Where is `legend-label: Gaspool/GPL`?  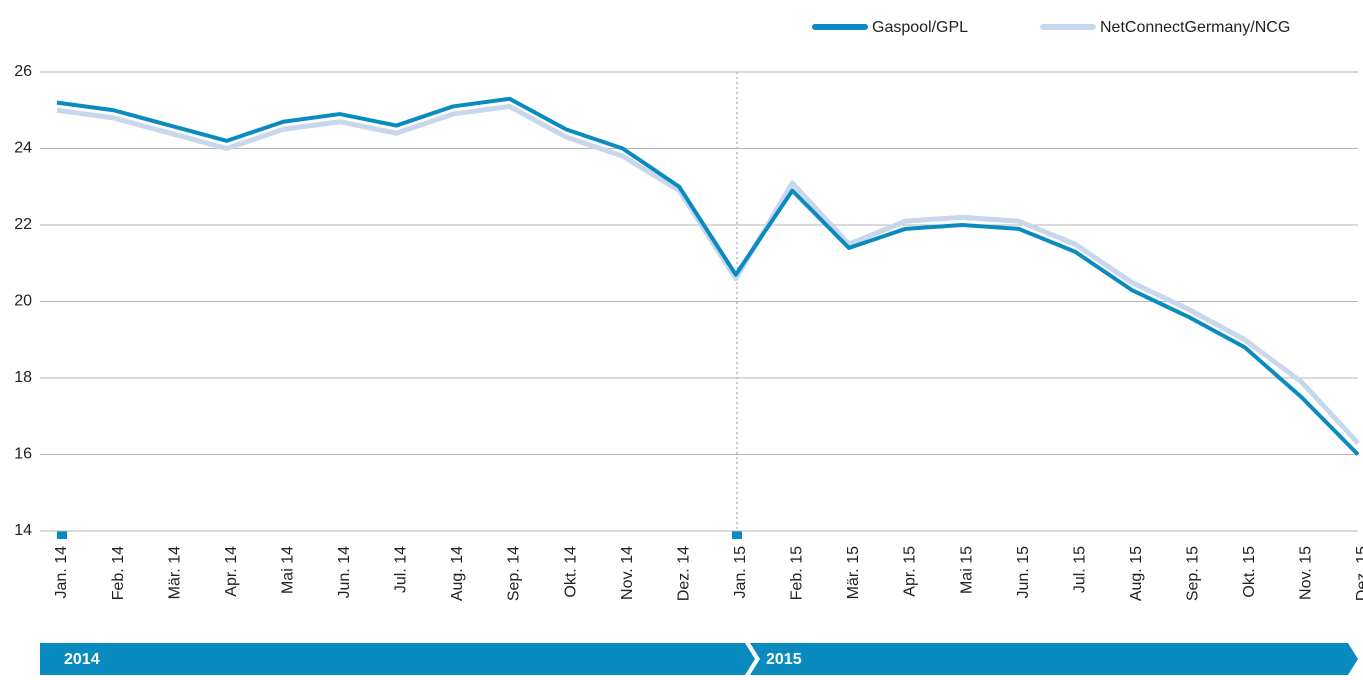
legend-label: Gaspool/GPL is located at coordinates (920, 27).